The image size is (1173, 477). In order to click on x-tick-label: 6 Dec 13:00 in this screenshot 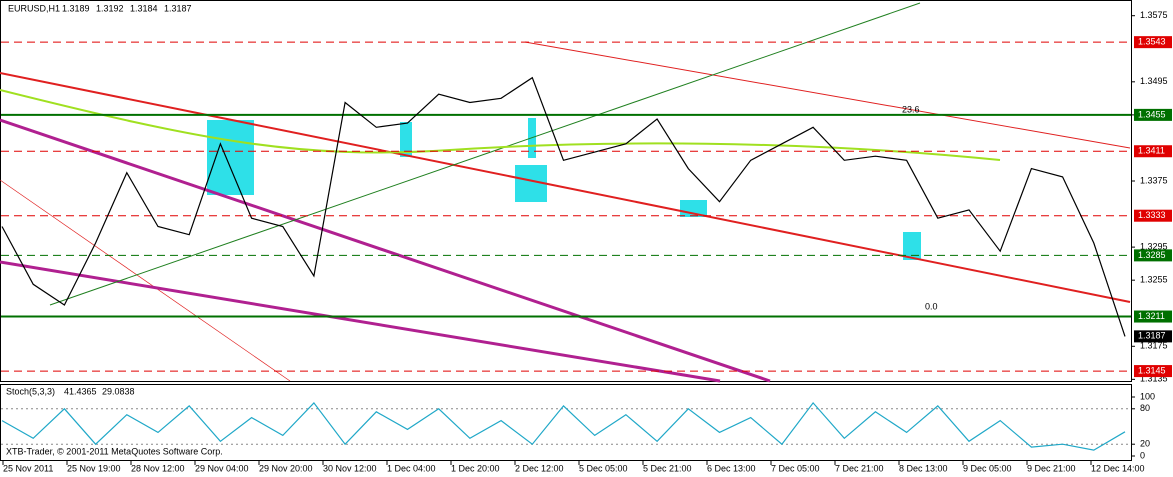, I will do `click(731, 468)`.